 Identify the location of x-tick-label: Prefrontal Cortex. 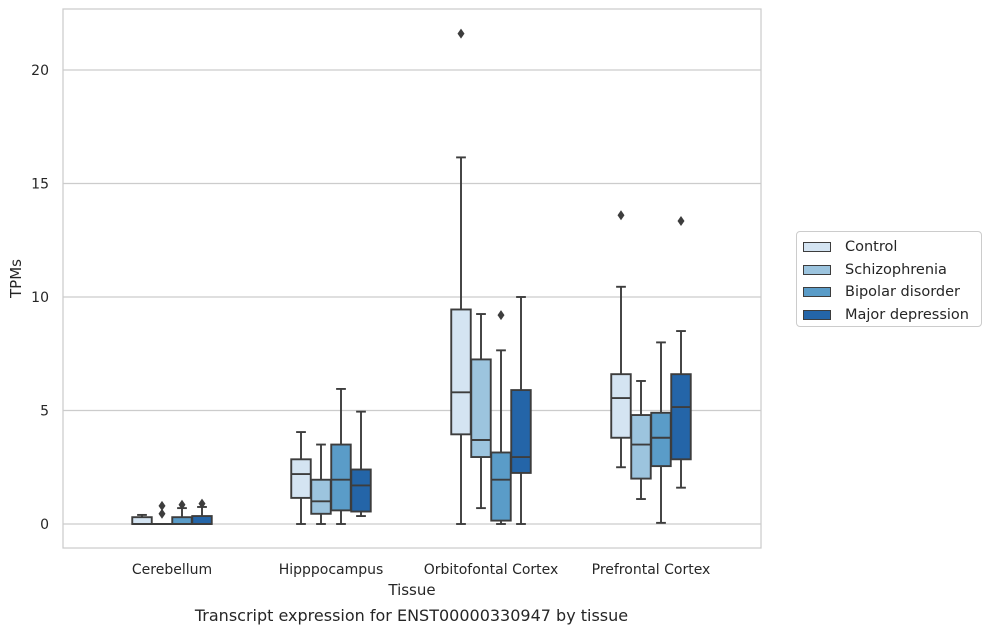
(651, 570).